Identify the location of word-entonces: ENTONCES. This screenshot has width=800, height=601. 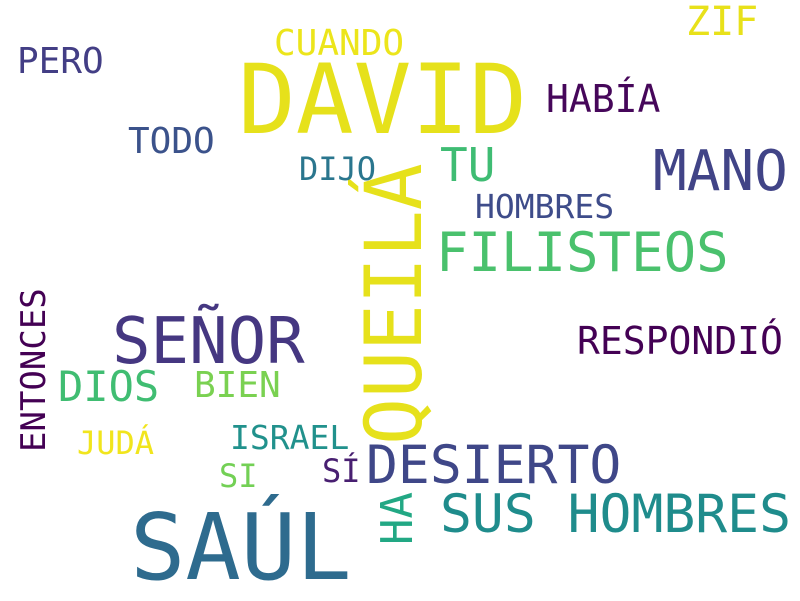
(34, 370).